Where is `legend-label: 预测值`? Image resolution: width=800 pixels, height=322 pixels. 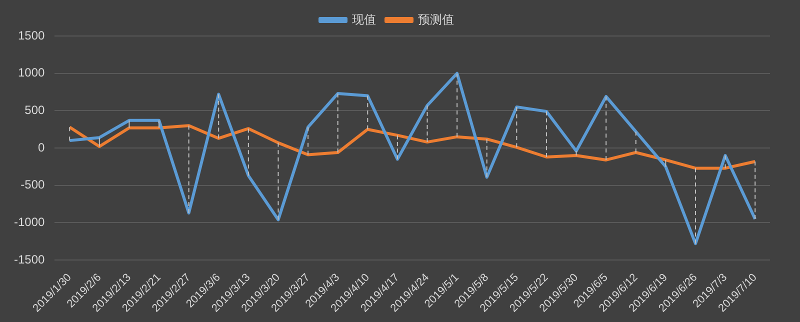 legend-label: 预测值 is located at coordinates (436, 19).